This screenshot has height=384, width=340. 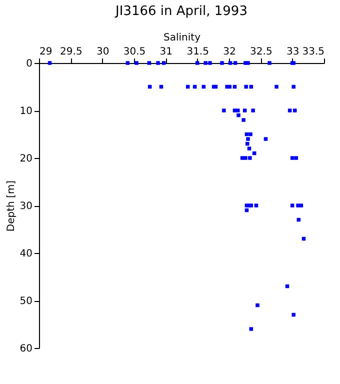 I want to click on x-tick-label: 29.5, so click(x=71, y=52).